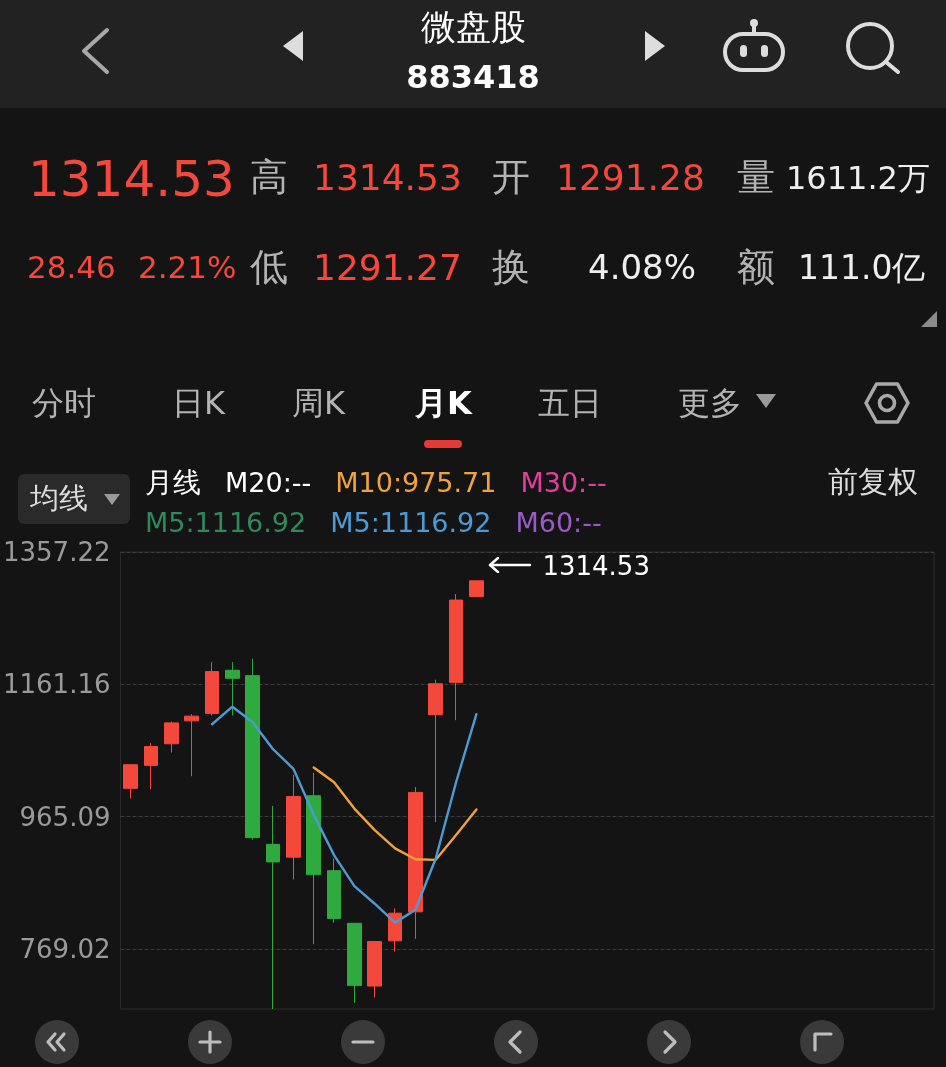 The height and width of the screenshot is (1067, 946). What do you see at coordinates (65, 816) in the screenshot?
I see `y-tick-label: 965.09` at bounding box center [65, 816].